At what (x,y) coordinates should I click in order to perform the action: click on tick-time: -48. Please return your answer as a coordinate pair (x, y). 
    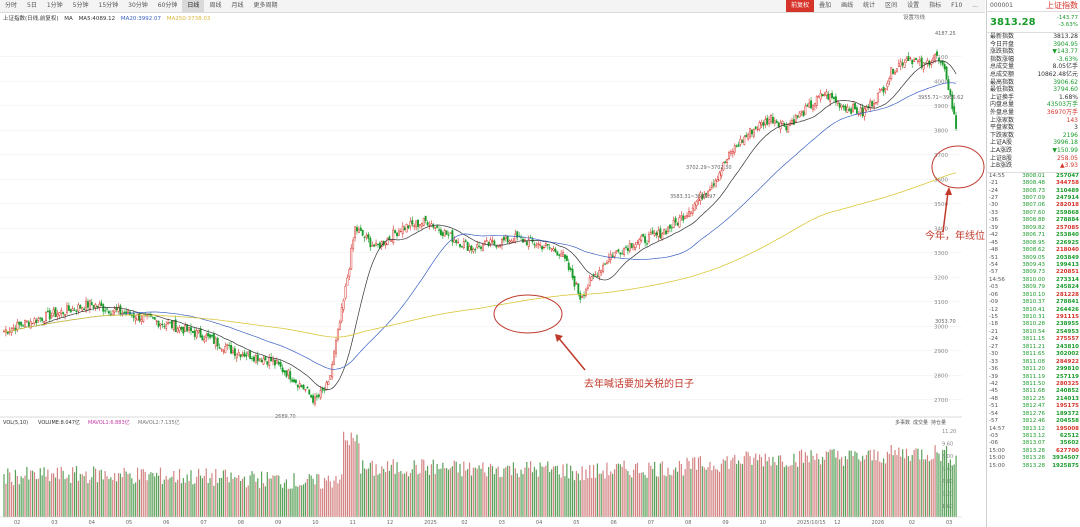
    Looking at the image, I should click on (993, 398).